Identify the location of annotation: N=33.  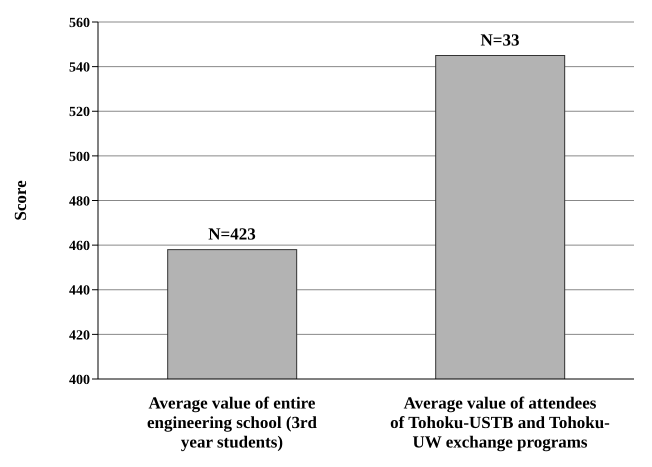
(500, 40).